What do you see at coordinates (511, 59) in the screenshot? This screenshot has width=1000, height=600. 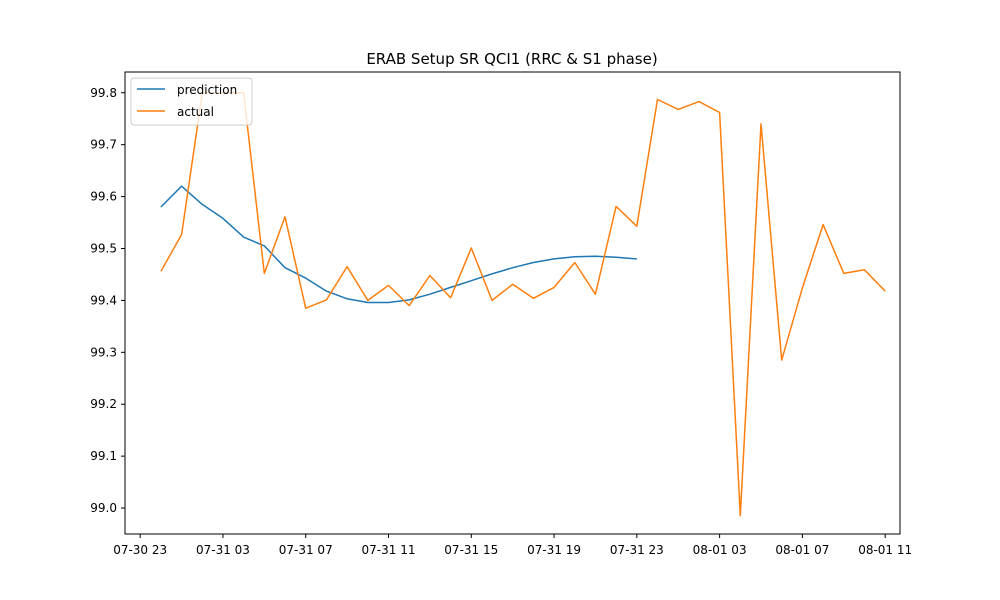 I see `chart-title: ERAB Setup SR QCI1 (RRC & S1 phase)` at bounding box center [511, 59].